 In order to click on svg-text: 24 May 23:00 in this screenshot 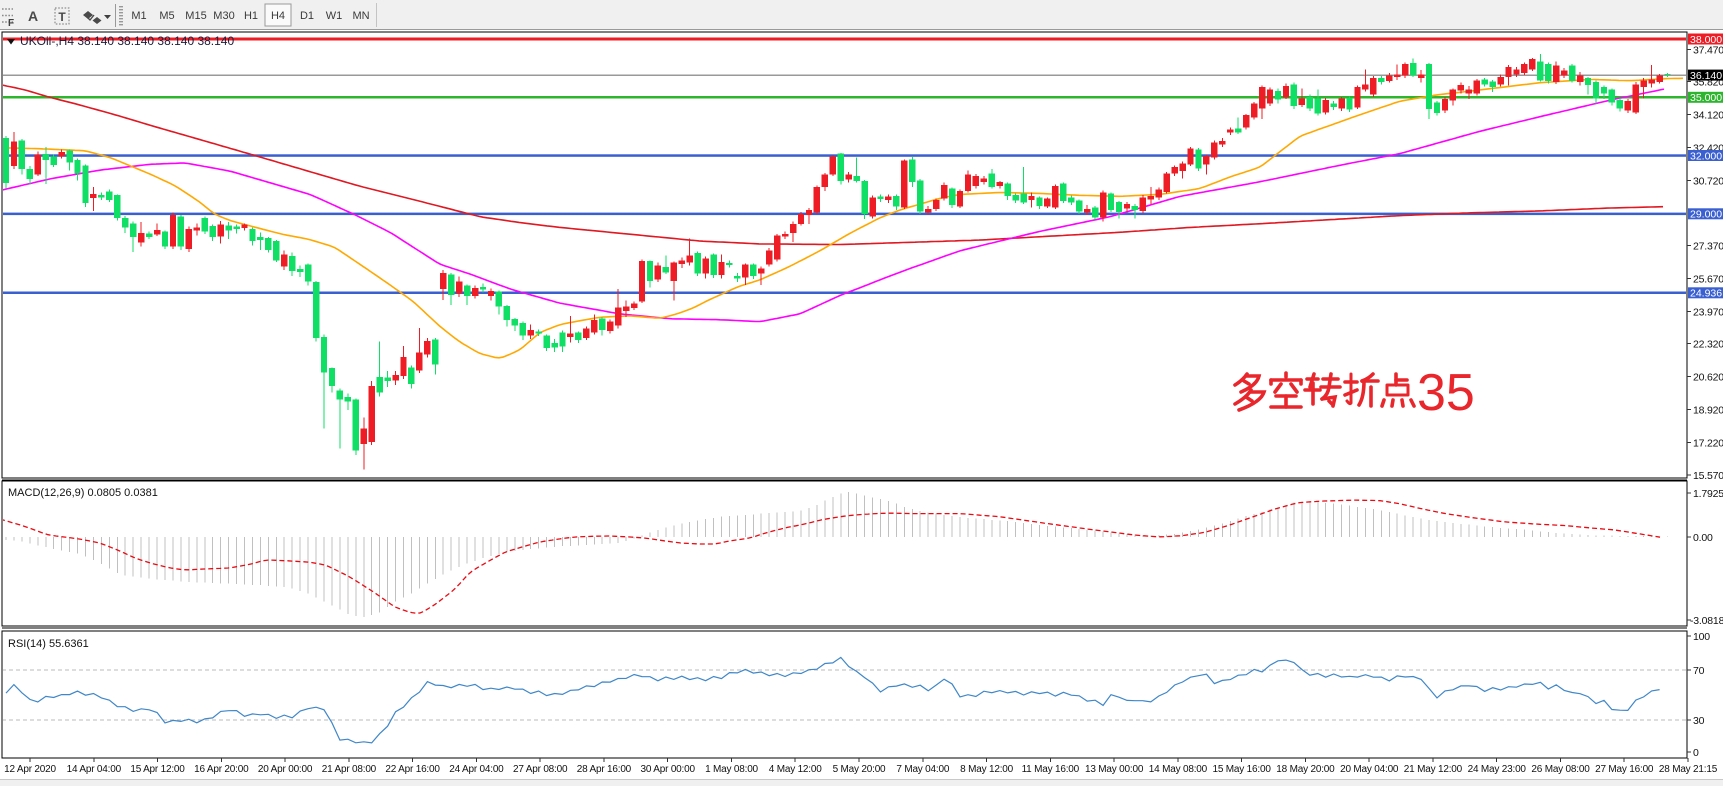, I will do `click(1497, 769)`.